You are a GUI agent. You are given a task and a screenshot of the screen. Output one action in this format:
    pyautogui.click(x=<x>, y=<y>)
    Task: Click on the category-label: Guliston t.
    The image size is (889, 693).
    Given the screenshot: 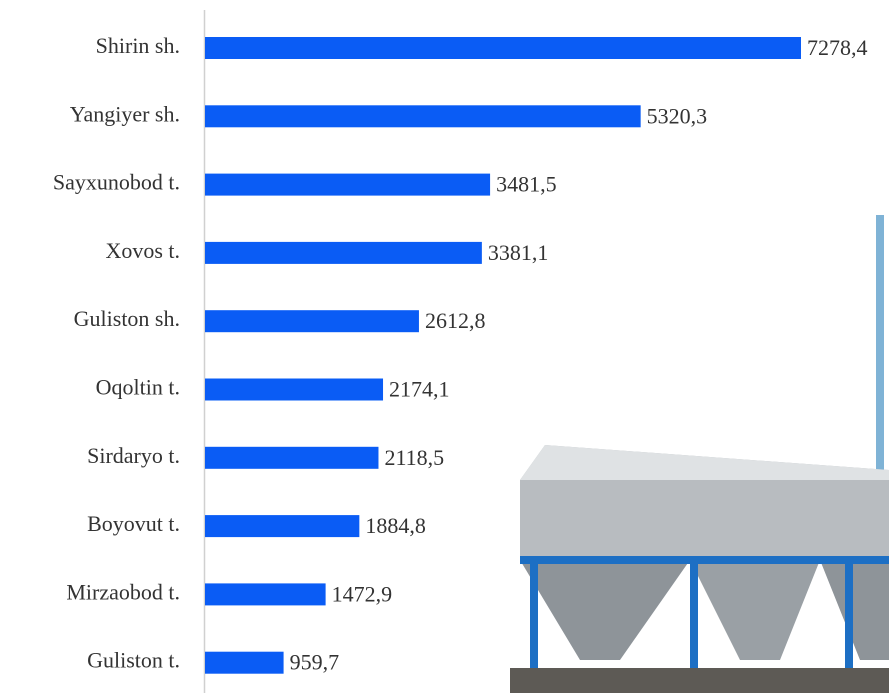 What is the action you would take?
    pyautogui.click(x=133, y=660)
    